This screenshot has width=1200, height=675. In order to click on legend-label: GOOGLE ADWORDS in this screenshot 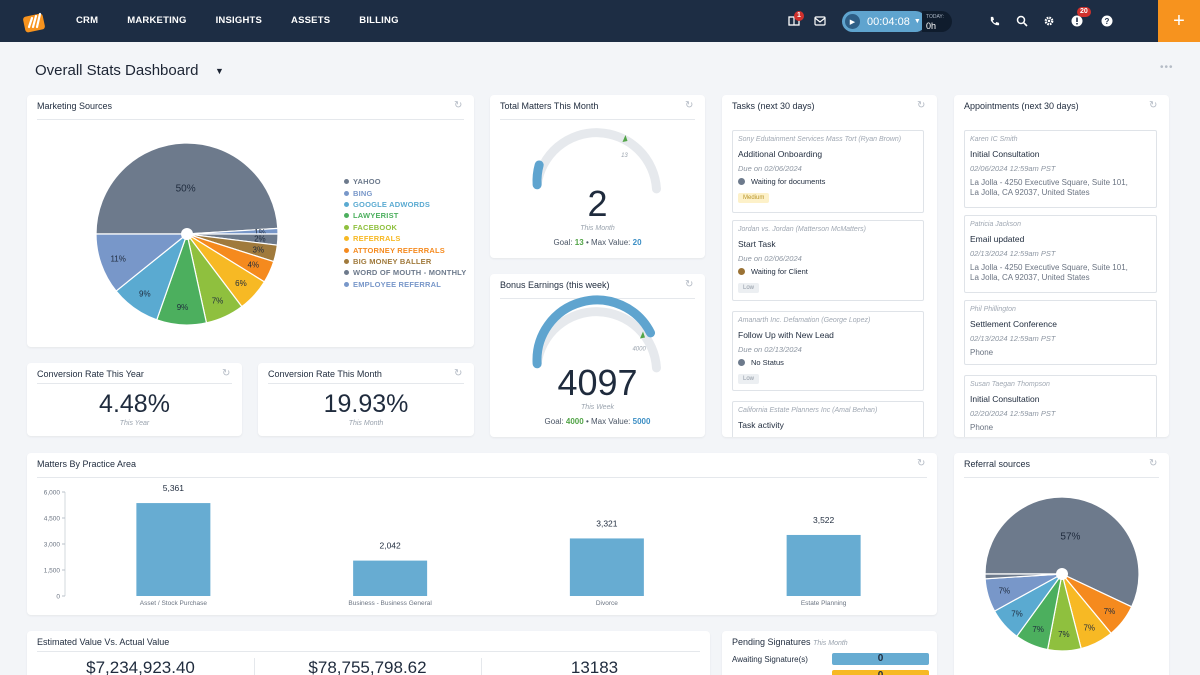, I will do `click(392, 204)`.